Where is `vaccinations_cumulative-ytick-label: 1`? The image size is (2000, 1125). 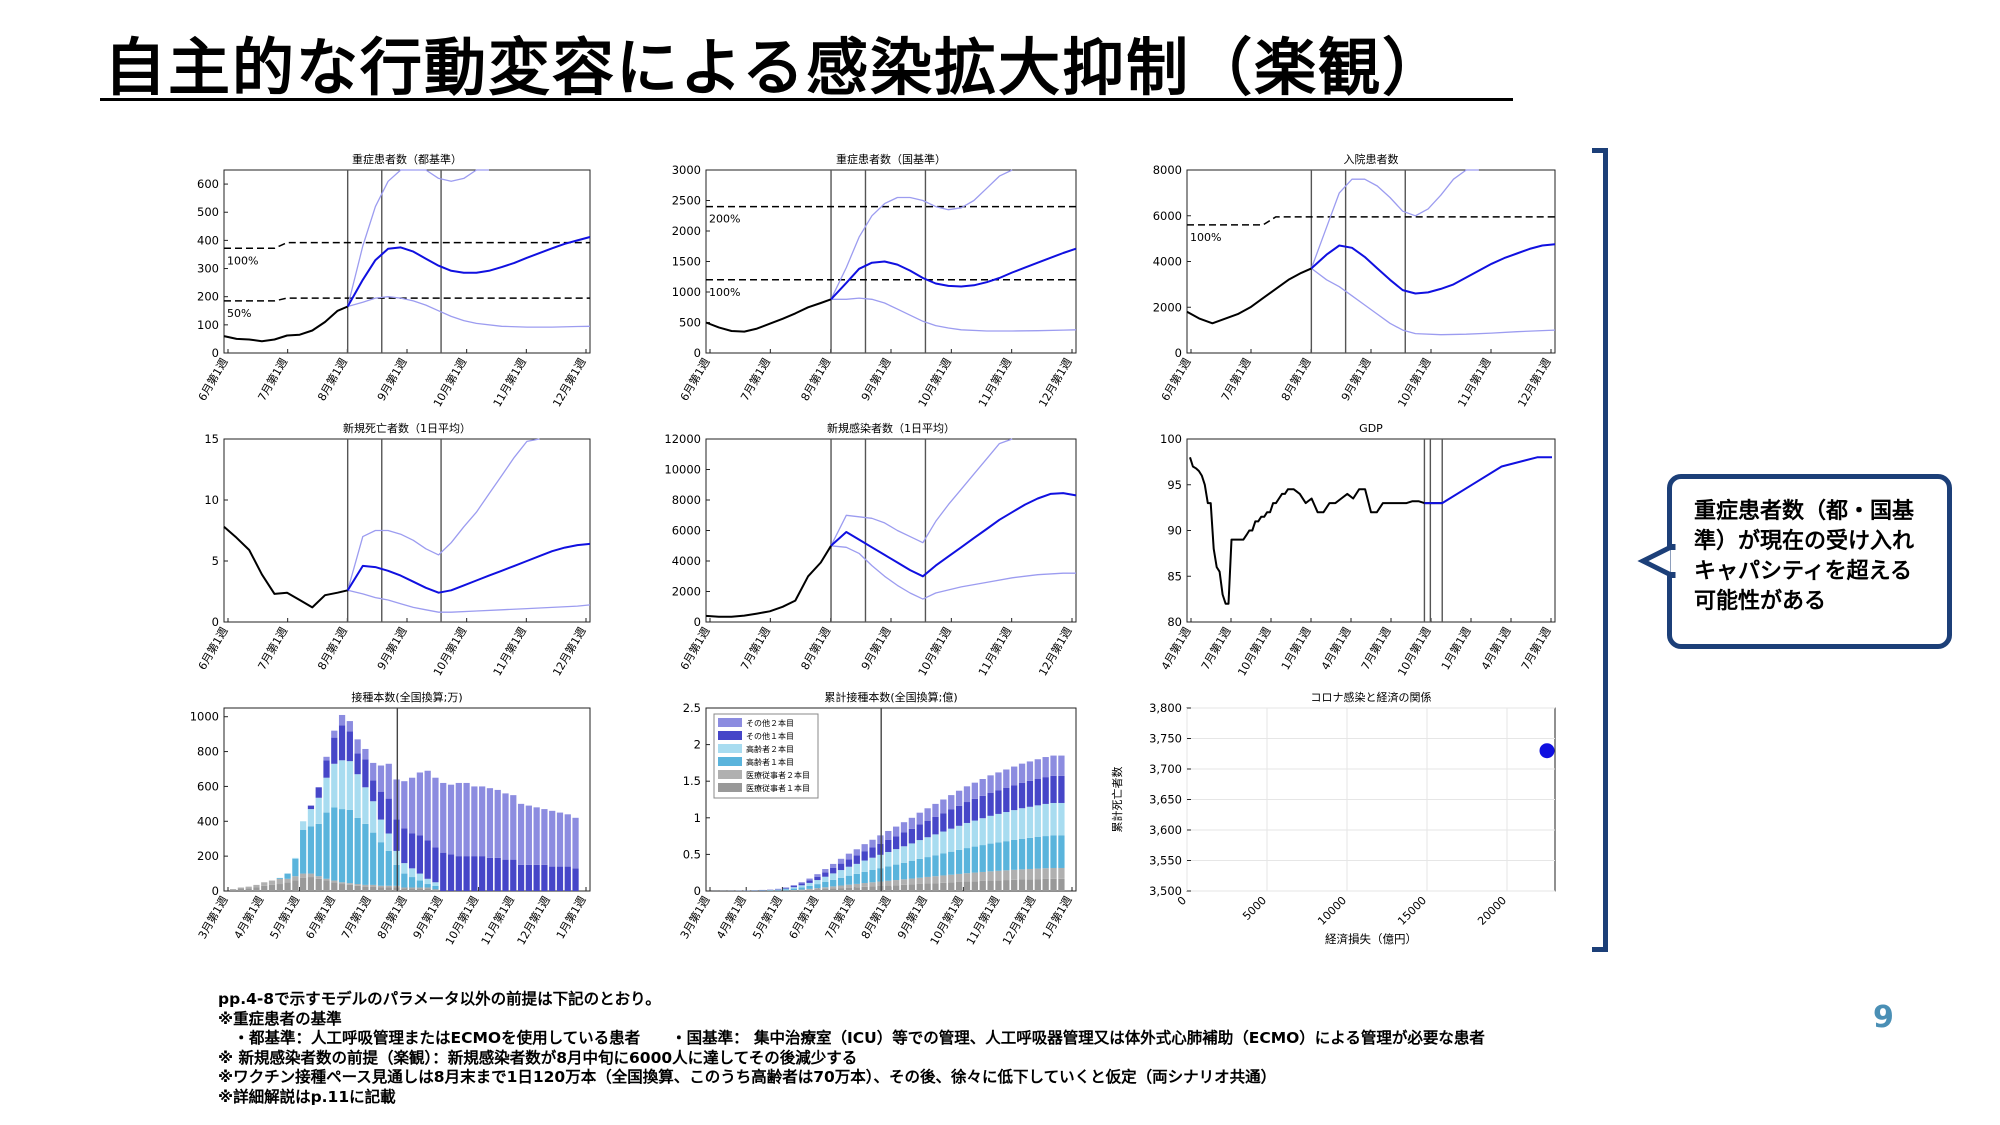 vaccinations_cumulative-ytick-label: 1 is located at coordinates (697, 818).